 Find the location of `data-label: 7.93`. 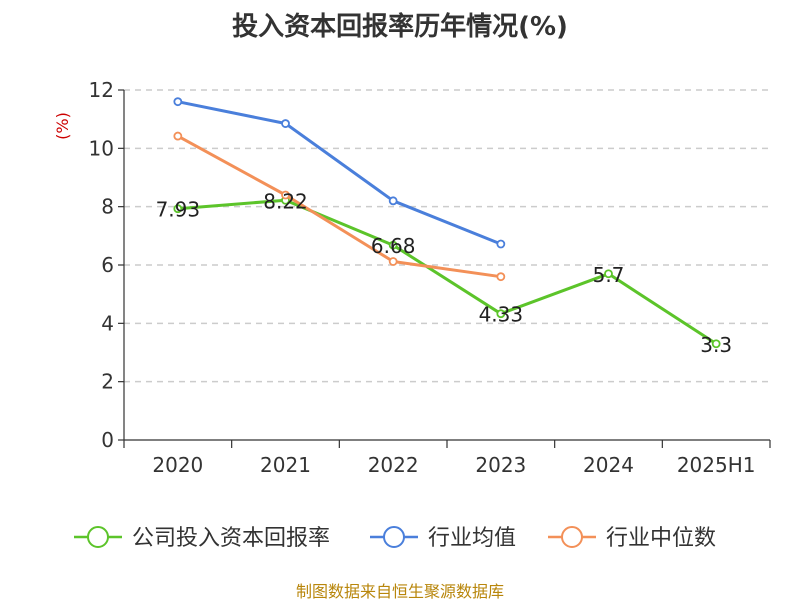

data-label: 7.93 is located at coordinates (178, 210).